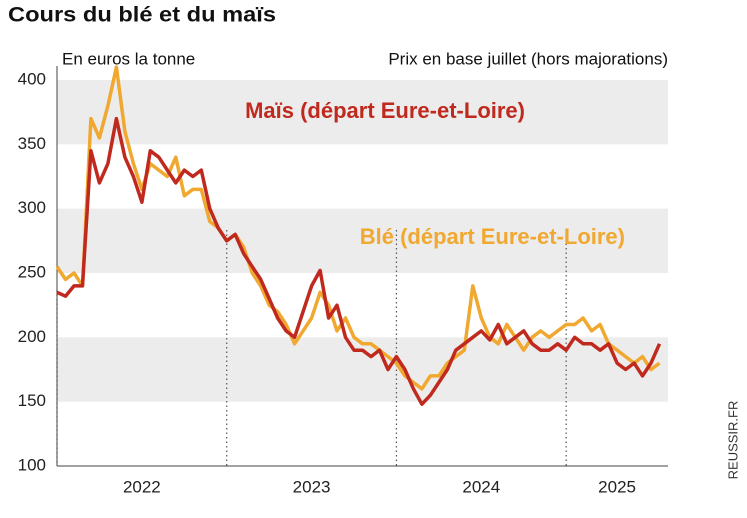  I want to click on y-tick-label: 300, so click(32, 207).